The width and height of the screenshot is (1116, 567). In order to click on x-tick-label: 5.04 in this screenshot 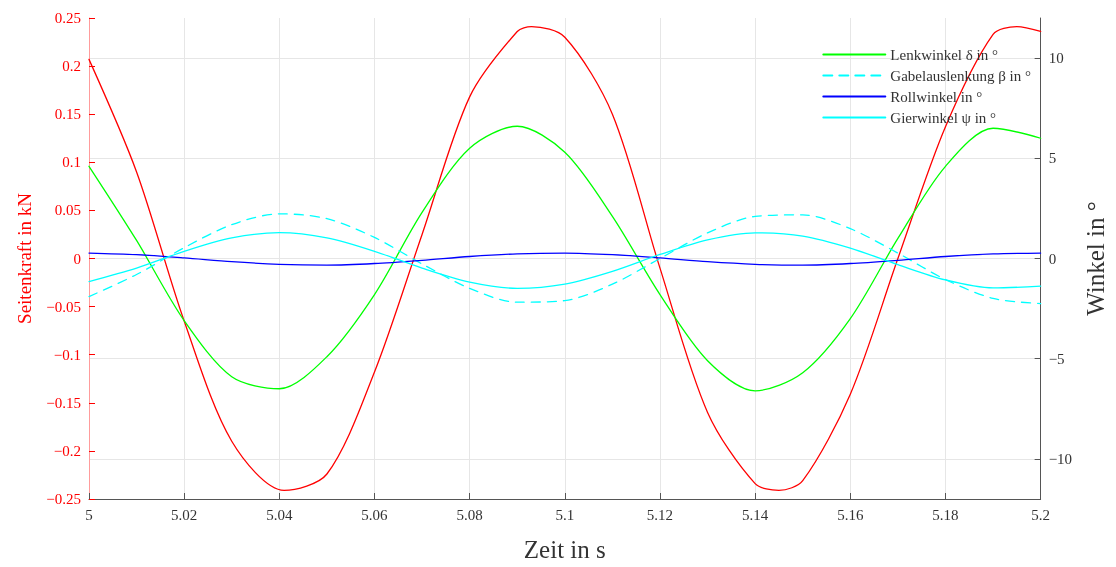, I will do `click(279, 514)`.